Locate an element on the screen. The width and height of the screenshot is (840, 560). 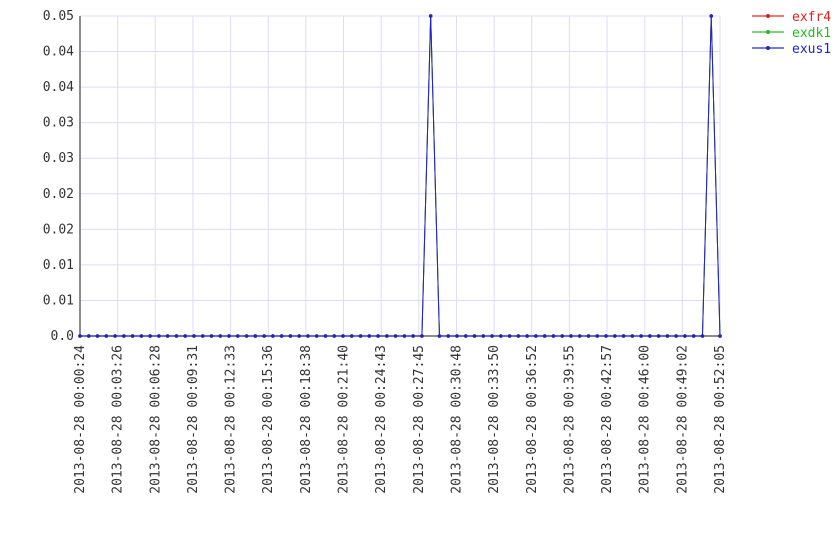
legend-item-exdk1: exdk1 is located at coordinates (791, 33).